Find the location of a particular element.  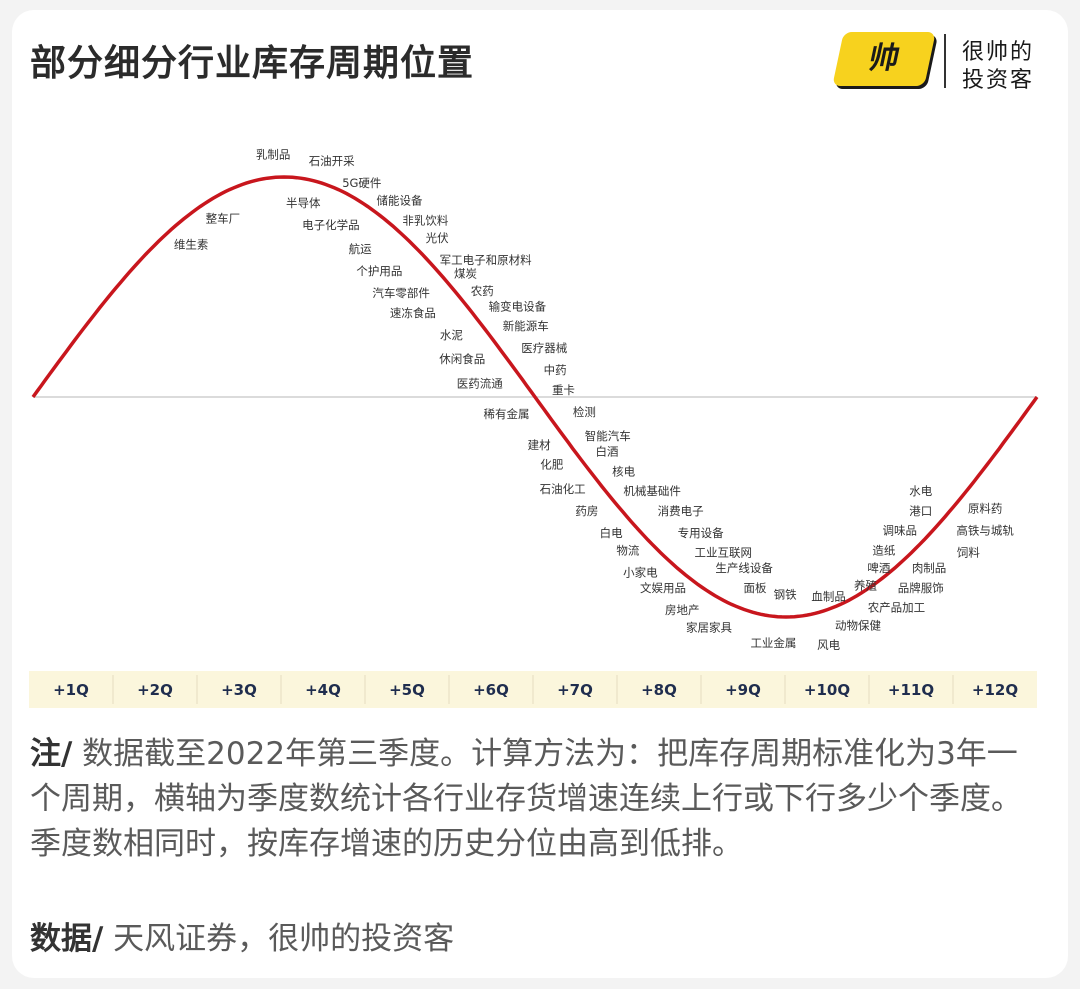

industry-label: 专用设备 is located at coordinates (701, 533).